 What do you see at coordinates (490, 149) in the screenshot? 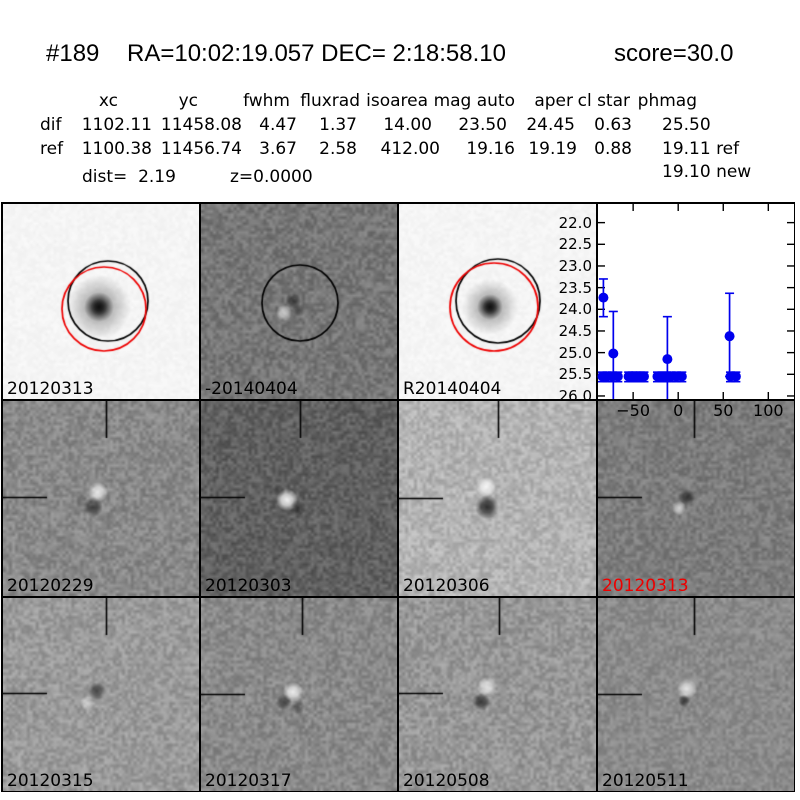
I see `ref-mag-auto: 19.16` at bounding box center [490, 149].